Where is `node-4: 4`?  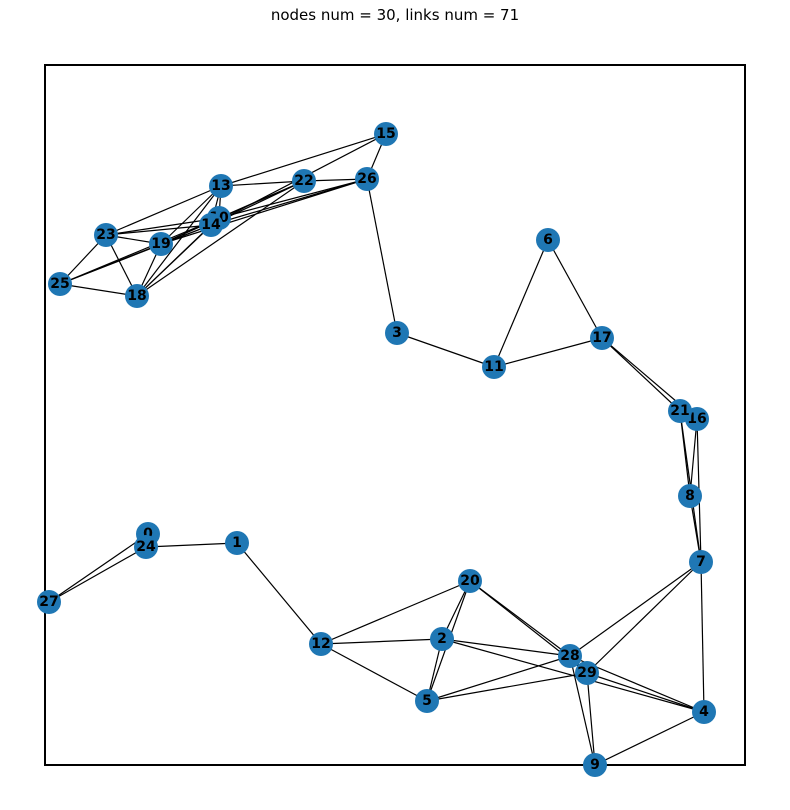 node-4: 4 is located at coordinates (704, 712).